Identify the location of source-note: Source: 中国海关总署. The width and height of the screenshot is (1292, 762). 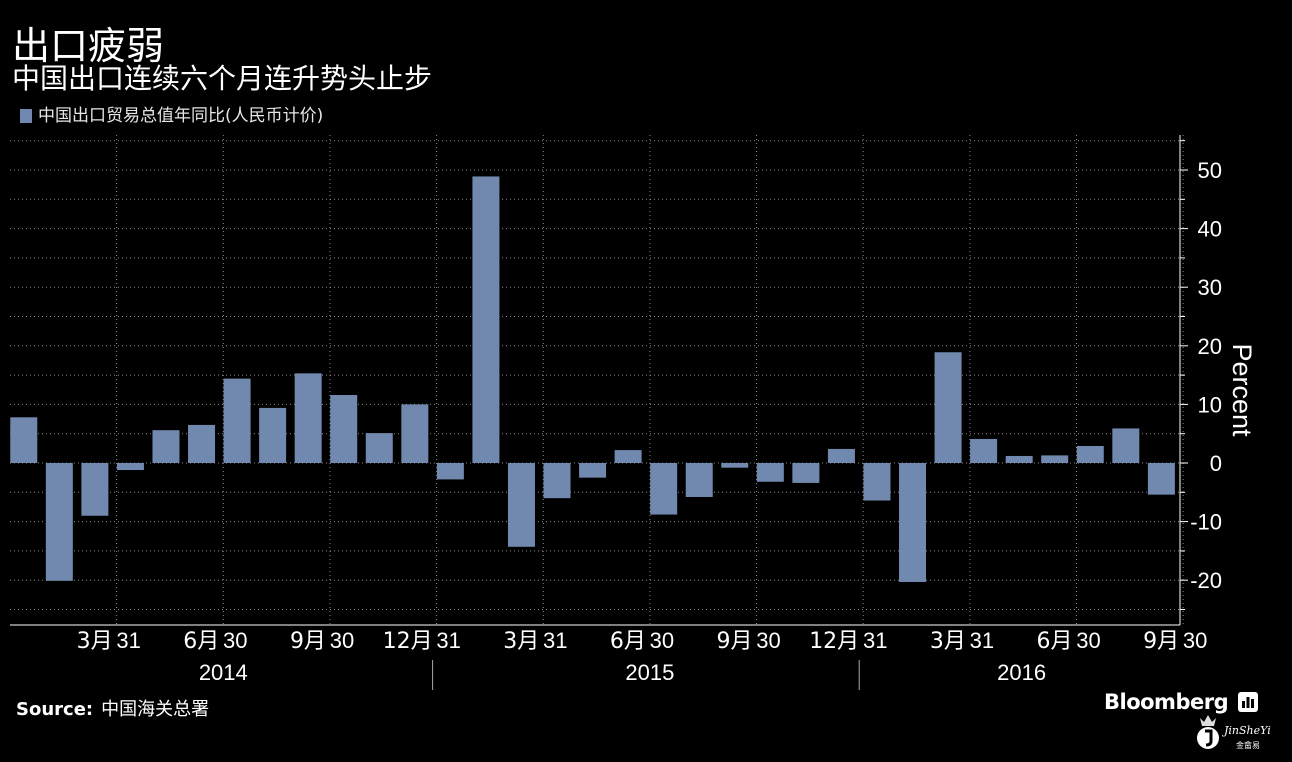
(112, 710).